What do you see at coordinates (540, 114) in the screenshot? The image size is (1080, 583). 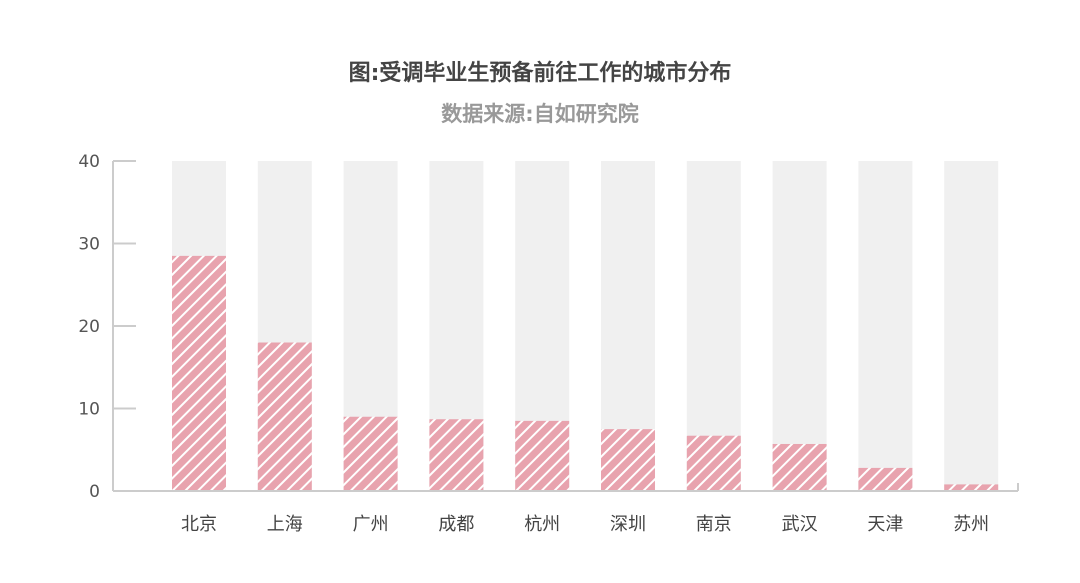 I see `chart-subtitle: 数据来源:自如研究院` at bounding box center [540, 114].